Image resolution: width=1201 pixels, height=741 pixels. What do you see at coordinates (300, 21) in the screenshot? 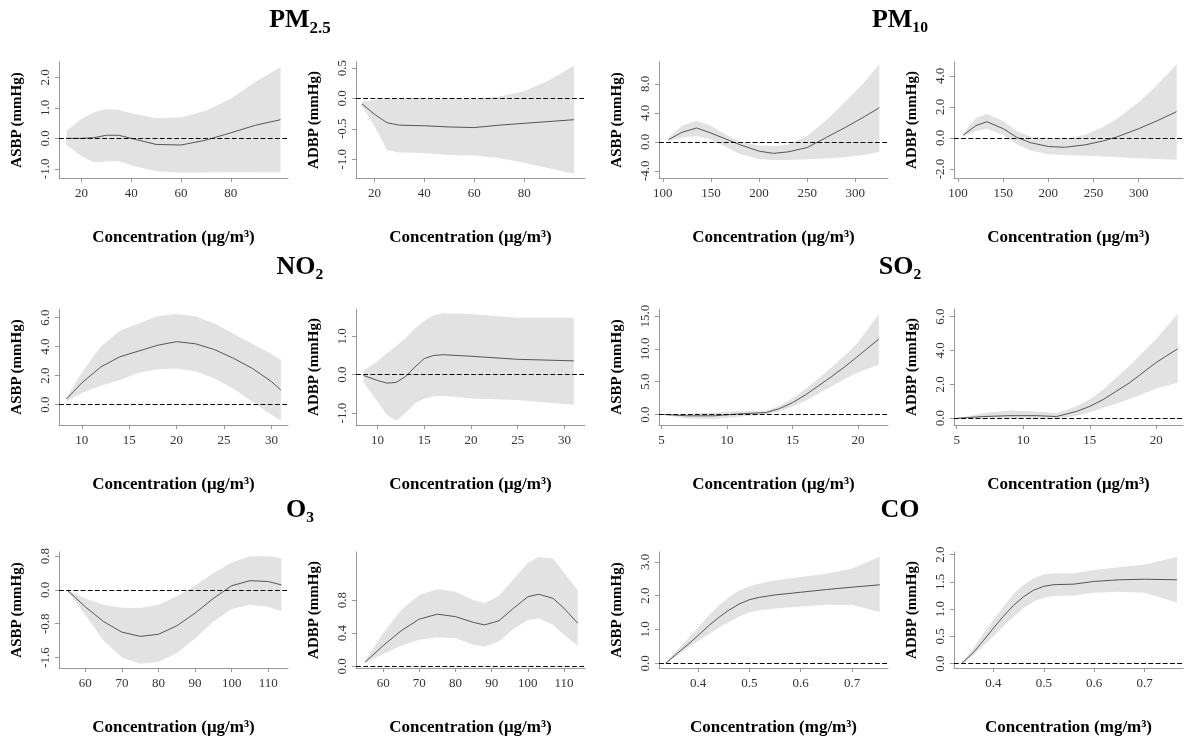
I see `chart-title: PM$_{2.5}$` at bounding box center [300, 21].